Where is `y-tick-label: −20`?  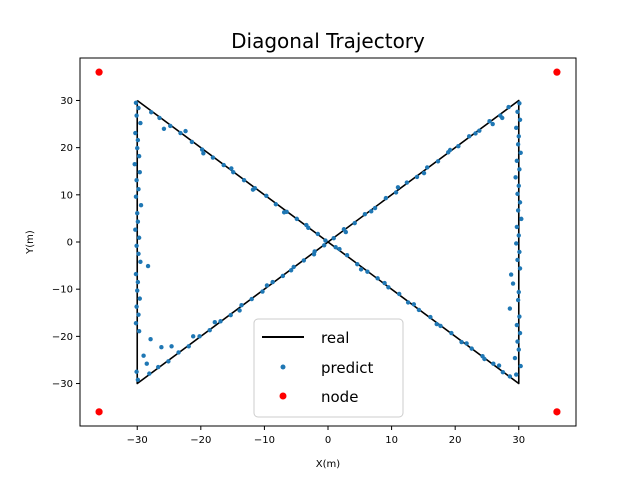
y-tick-label: −20 is located at coordinates (62, 337).